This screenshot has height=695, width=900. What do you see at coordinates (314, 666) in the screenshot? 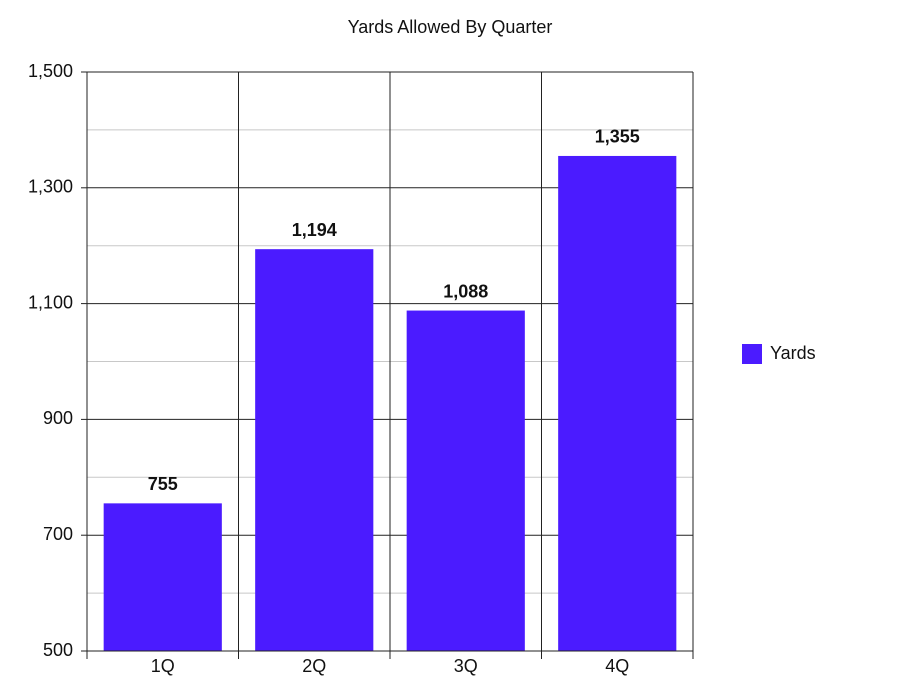
I see `x-tick-label: 2Q` at bounding box center [314, 666].